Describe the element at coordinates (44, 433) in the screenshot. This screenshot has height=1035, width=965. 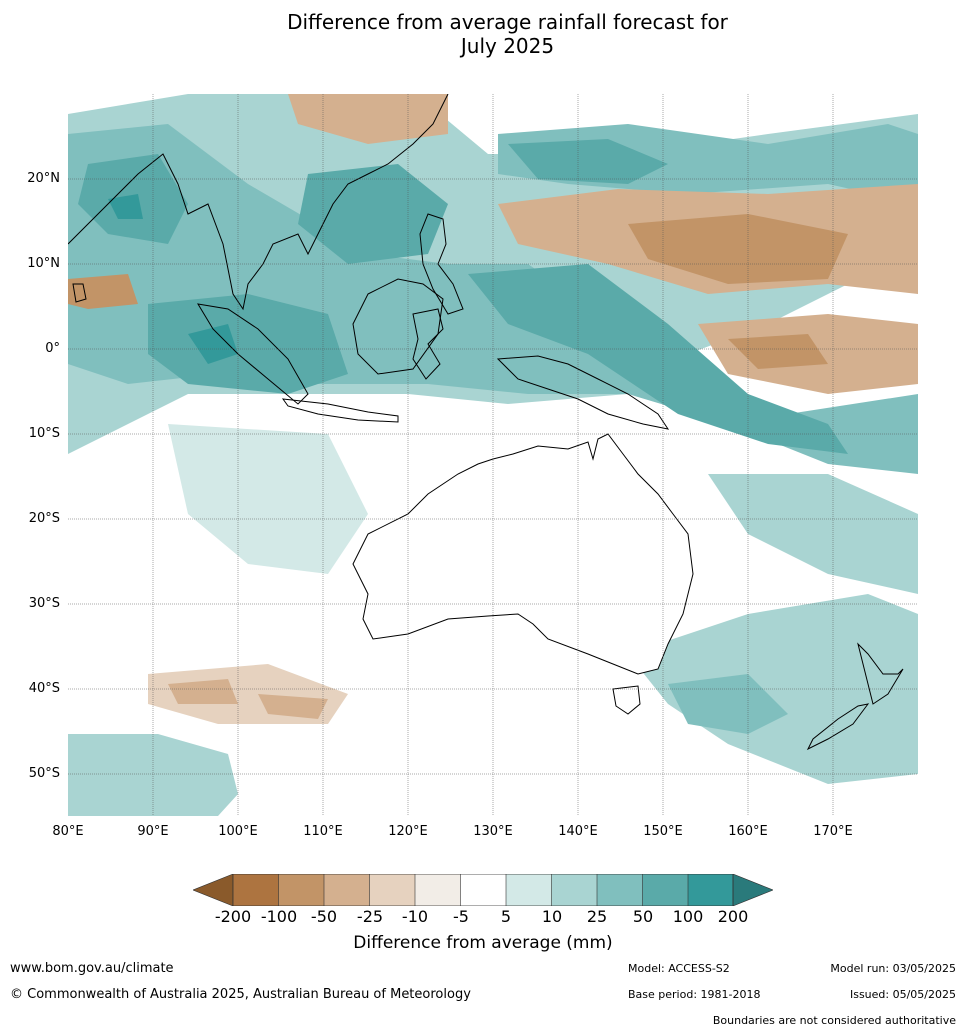
I see `lat-label-10s: 10°S` at that location.